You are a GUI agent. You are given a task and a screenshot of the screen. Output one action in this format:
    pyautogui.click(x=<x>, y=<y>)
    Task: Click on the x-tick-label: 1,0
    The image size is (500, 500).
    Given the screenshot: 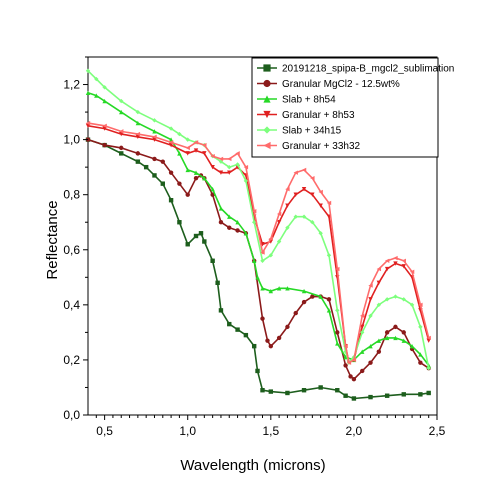 What is the action you would take?
    pyautogui.click(x=187, y=431)
    